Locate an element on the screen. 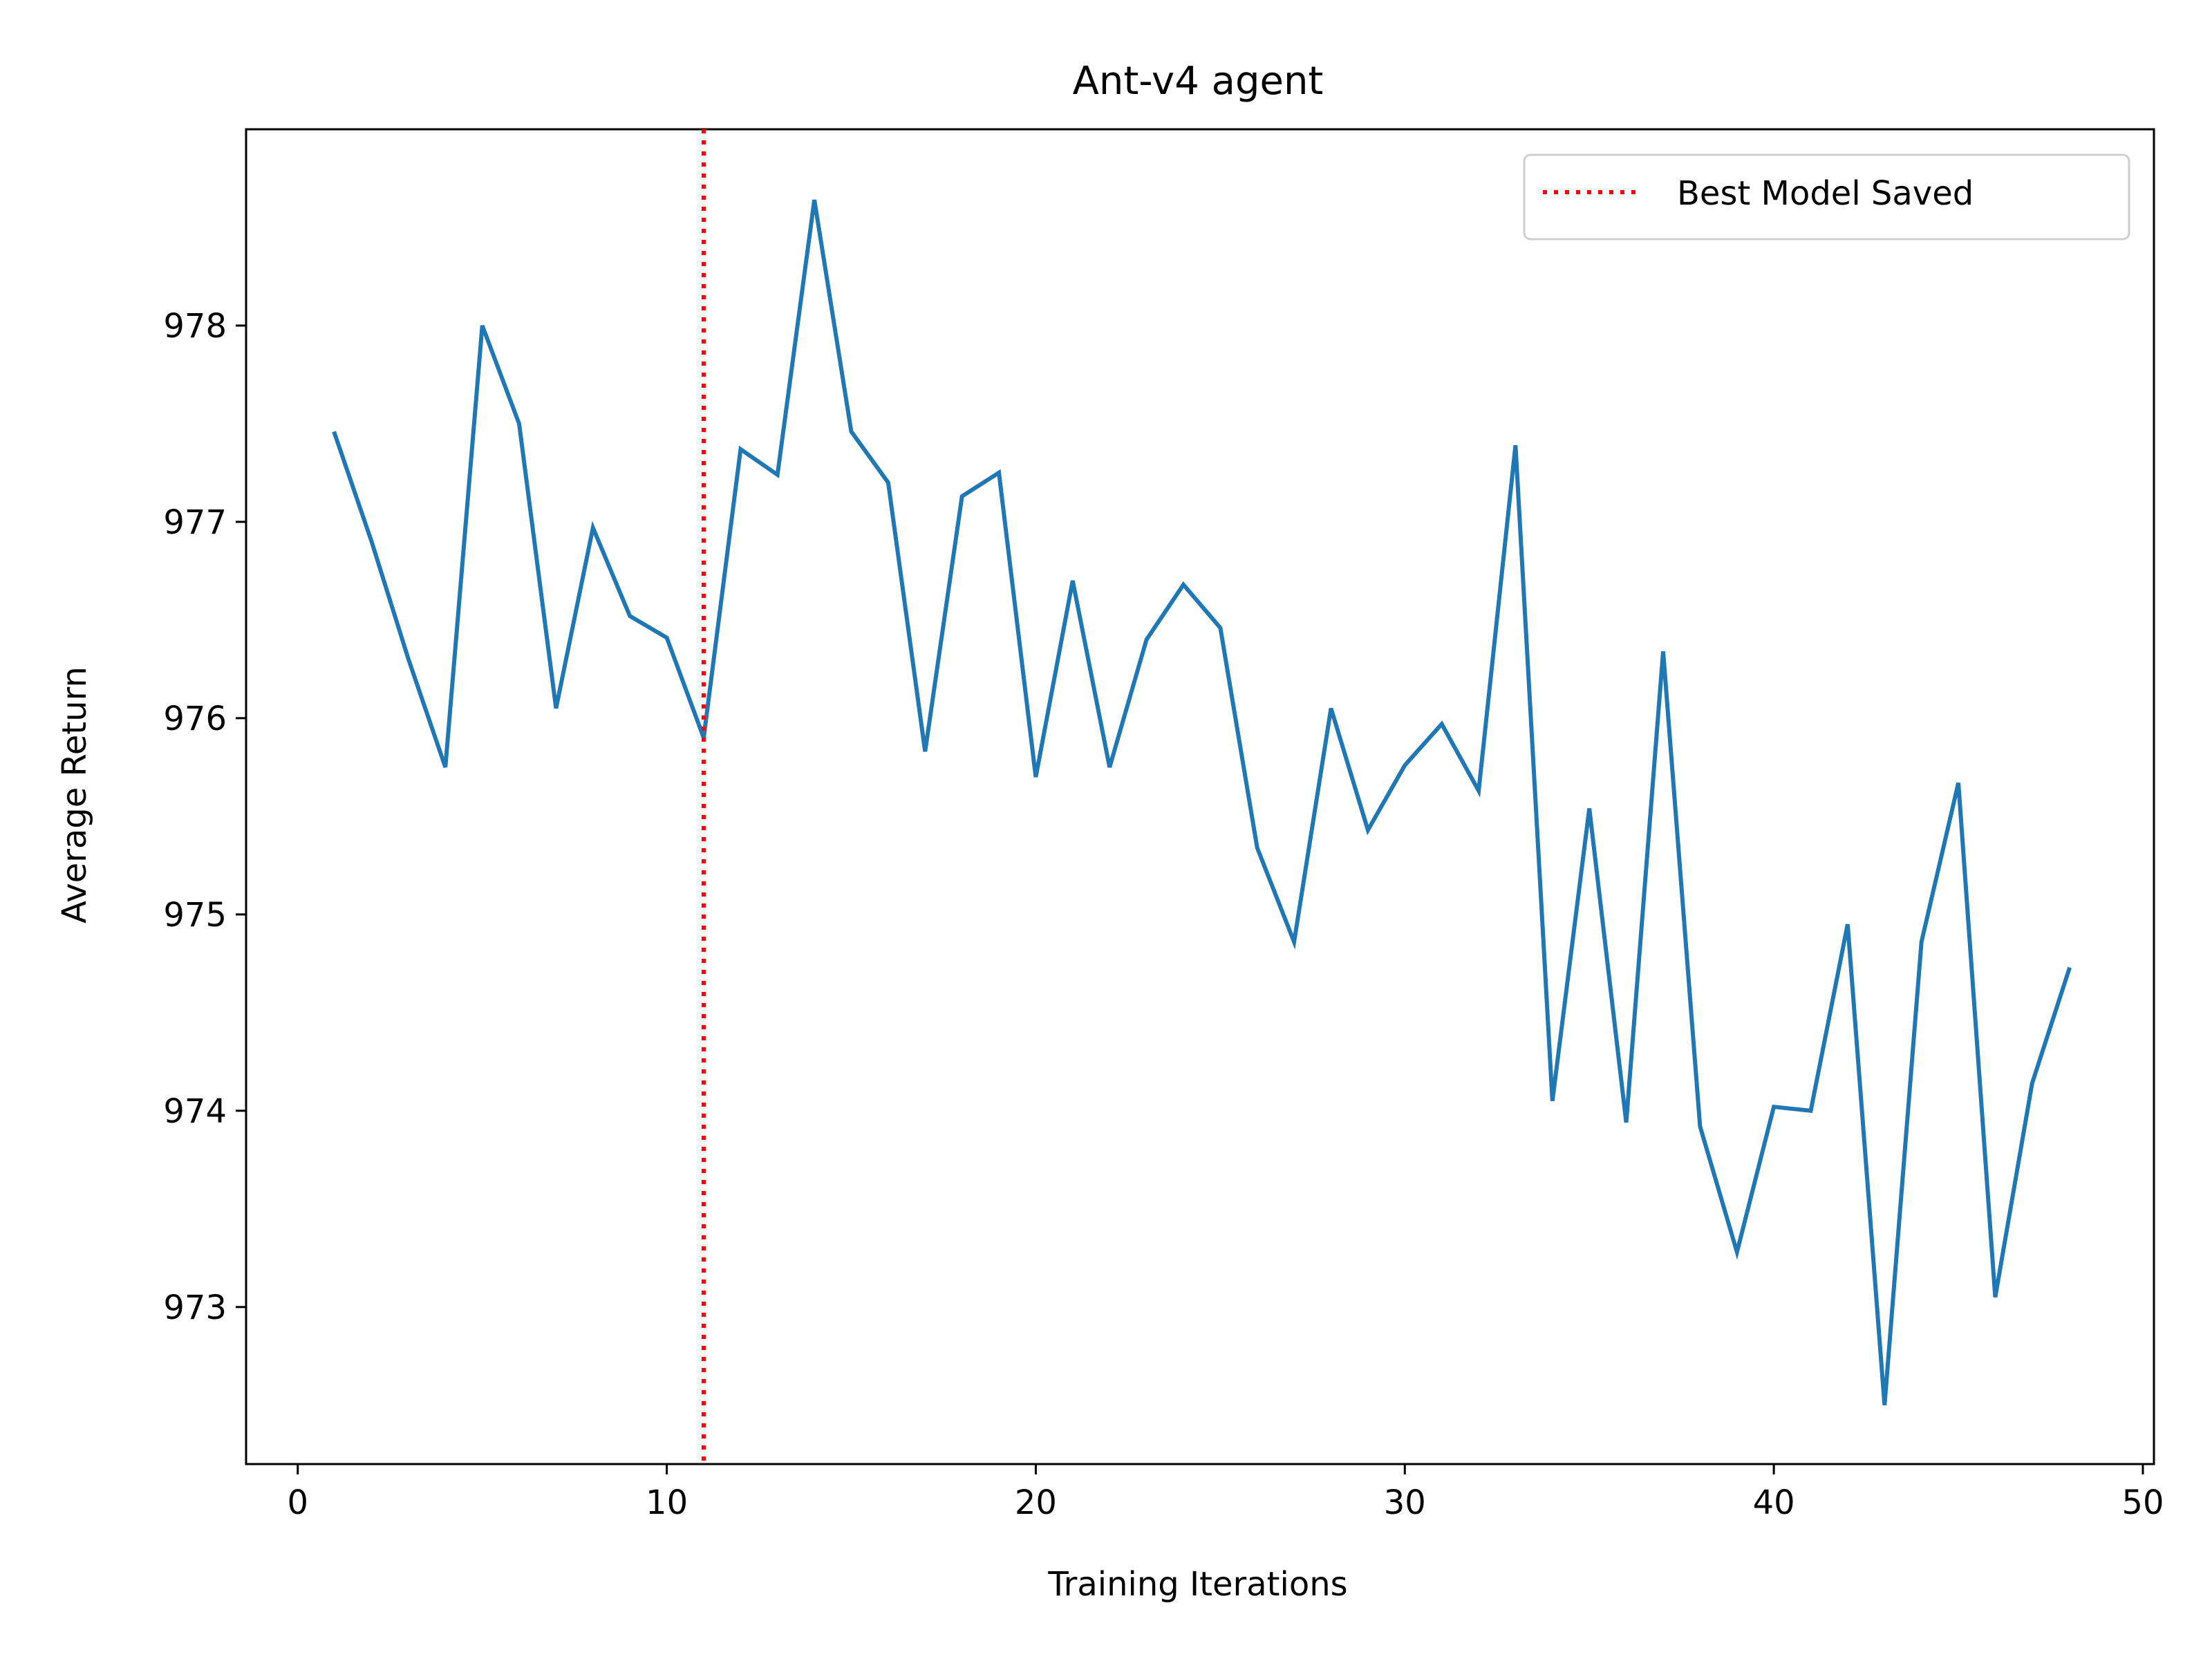  x-tick-label: 50 is located at coordinates (2142, 1502).